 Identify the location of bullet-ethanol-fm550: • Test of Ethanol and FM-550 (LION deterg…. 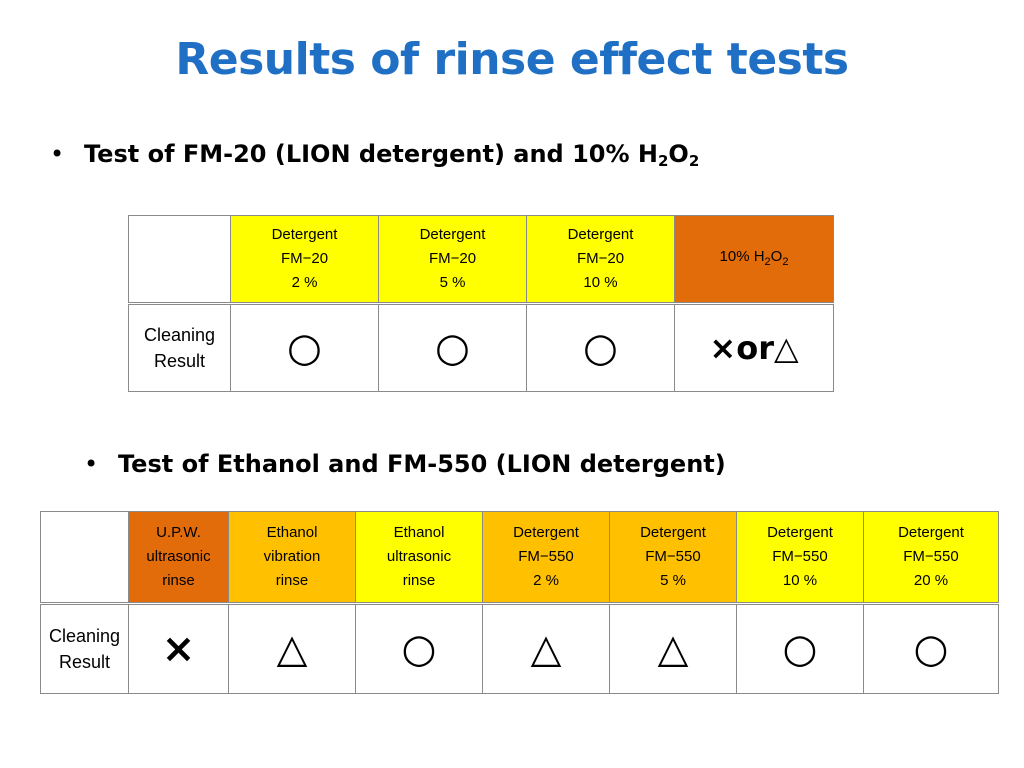
(405, 464).